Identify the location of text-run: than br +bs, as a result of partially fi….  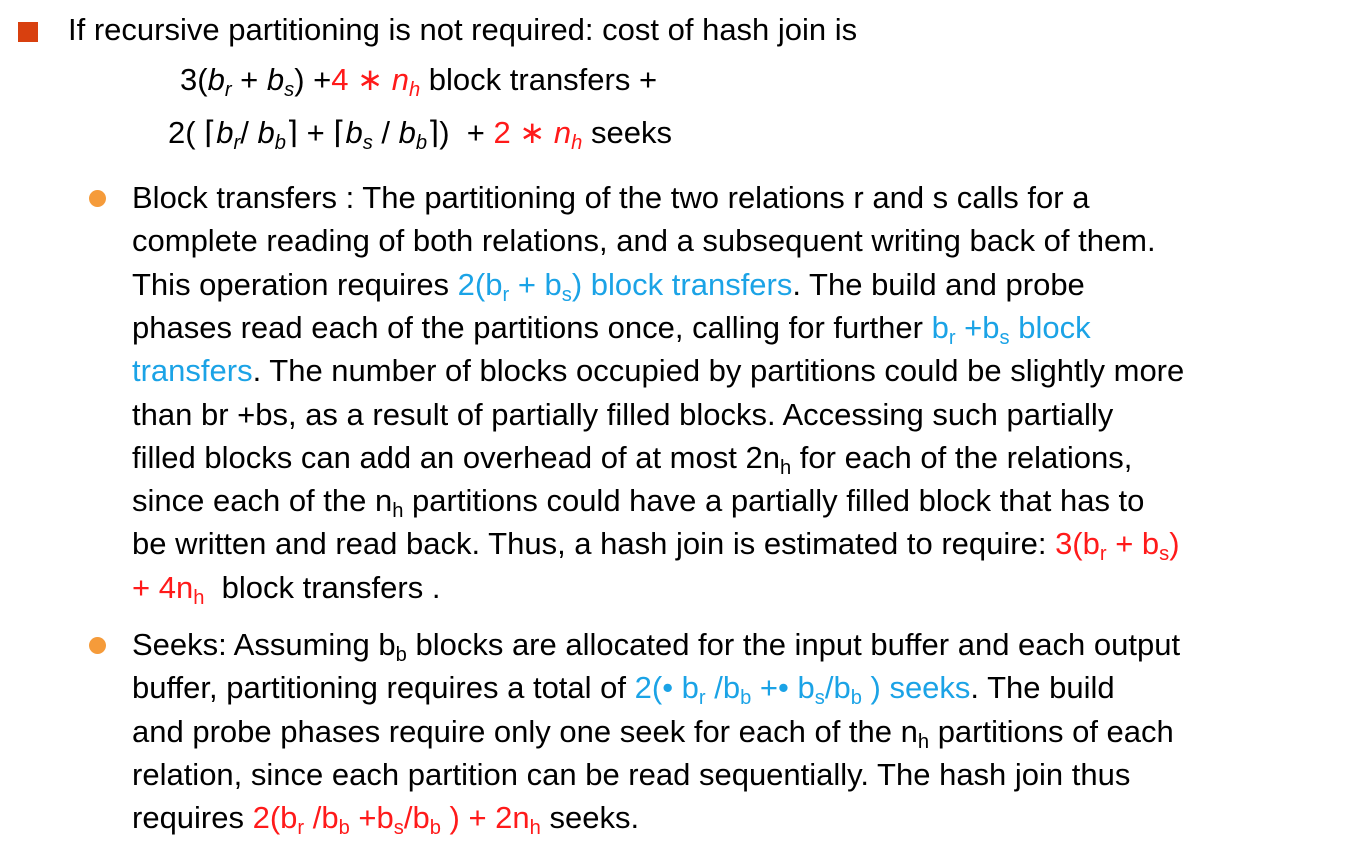
(623, 414).